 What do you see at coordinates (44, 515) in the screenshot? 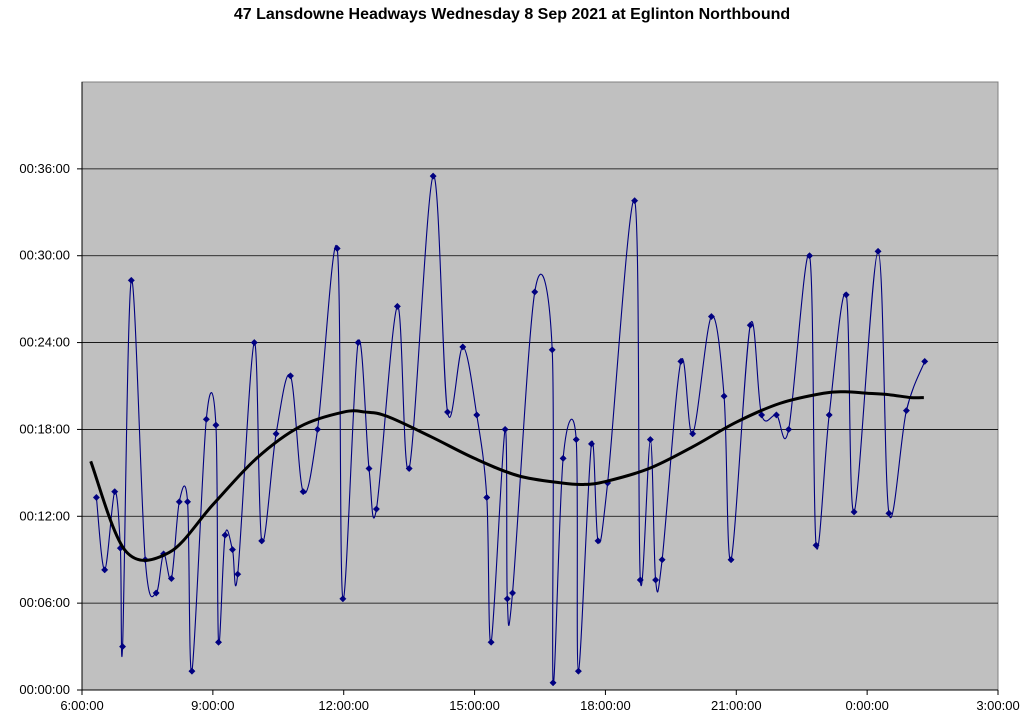
I see `y-tick-label: 00:12:00` at bounding box center [44, 515].